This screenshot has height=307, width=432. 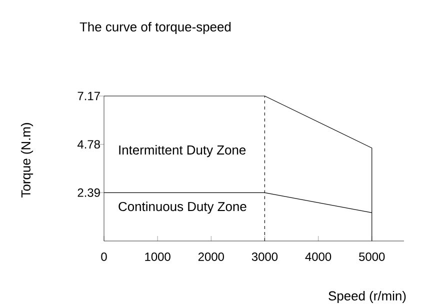 What do you see at coordinates (104, 256) in the screenshot?
I see `x-tick-label: 0` at bounding box center [104, 256].